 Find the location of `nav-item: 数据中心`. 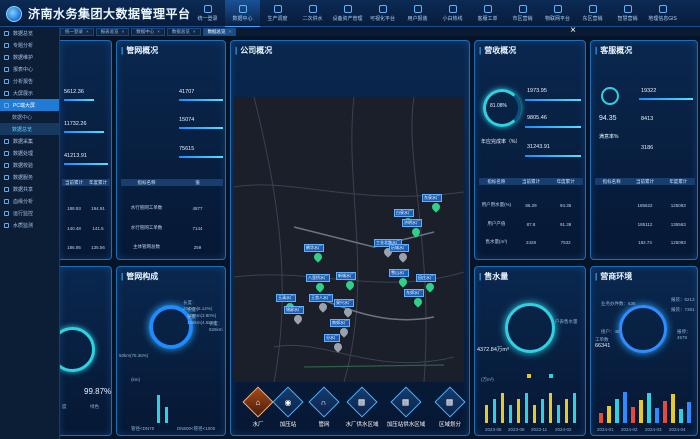

nav-item: 数据中心 is located at coordinates (242, 13).